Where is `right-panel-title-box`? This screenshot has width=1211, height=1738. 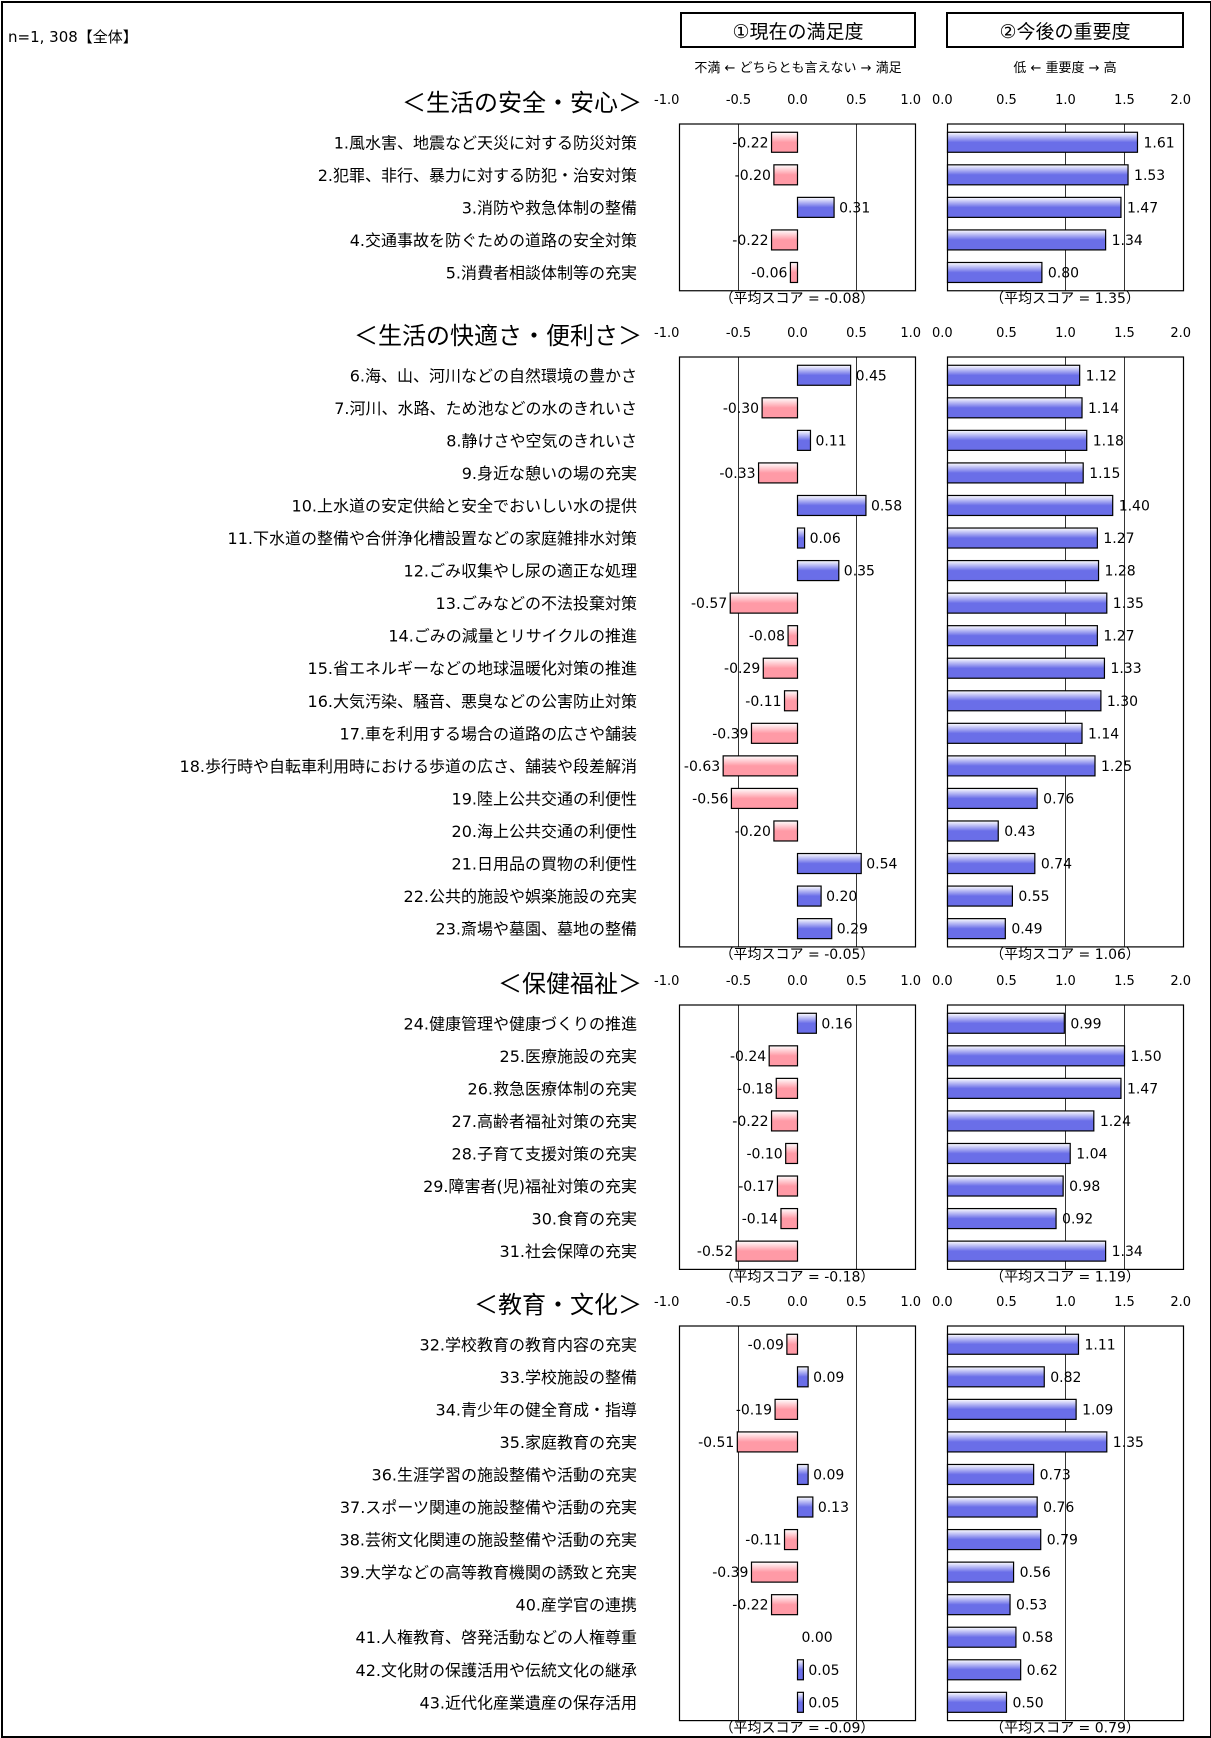
right-panel-title-box is located at coordinates (1065, 30).